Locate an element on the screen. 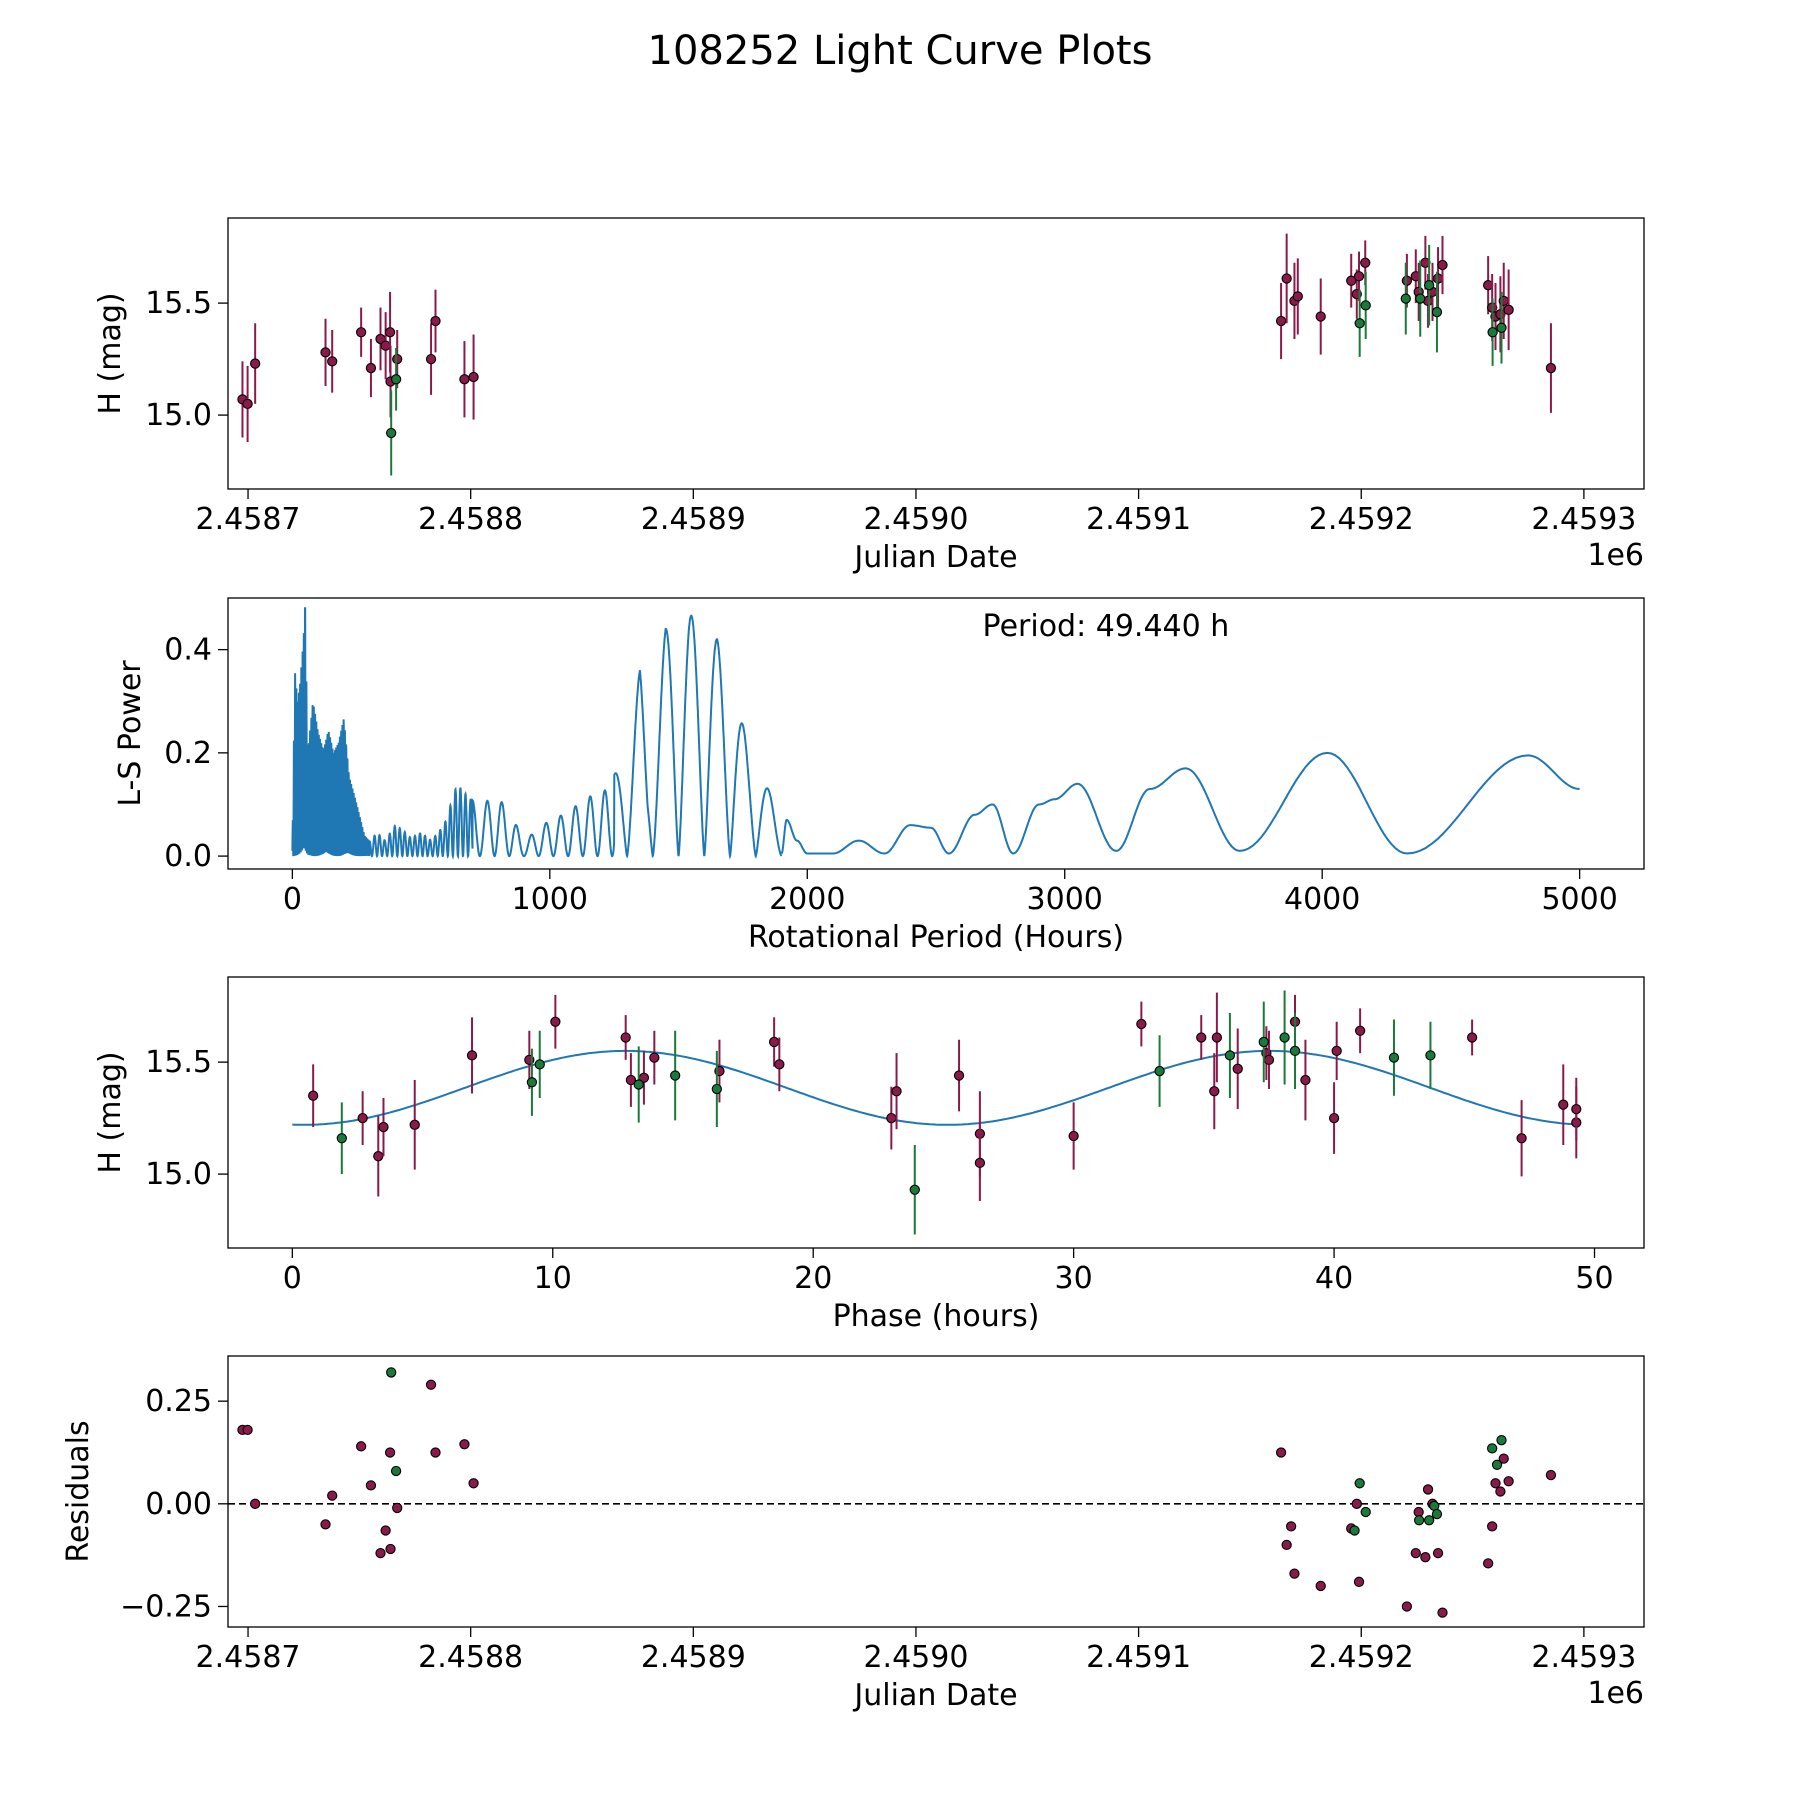  y-tick-label: 0.25 is located at coordinates (178, 1401).